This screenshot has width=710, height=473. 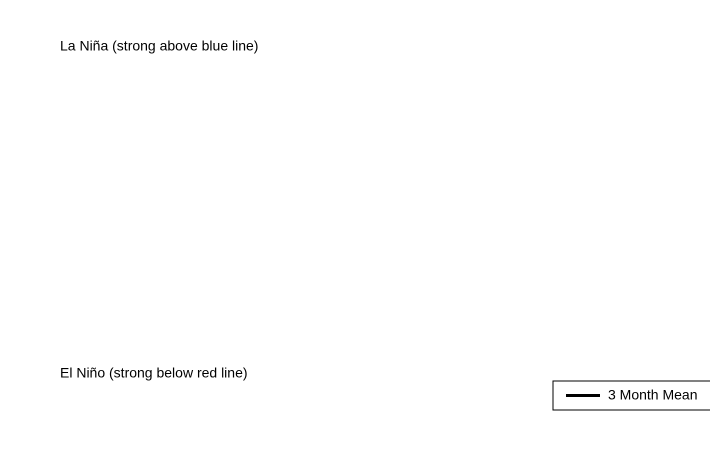 I want to click on legend: 3 Month Mean, so click(x=631, y=395).